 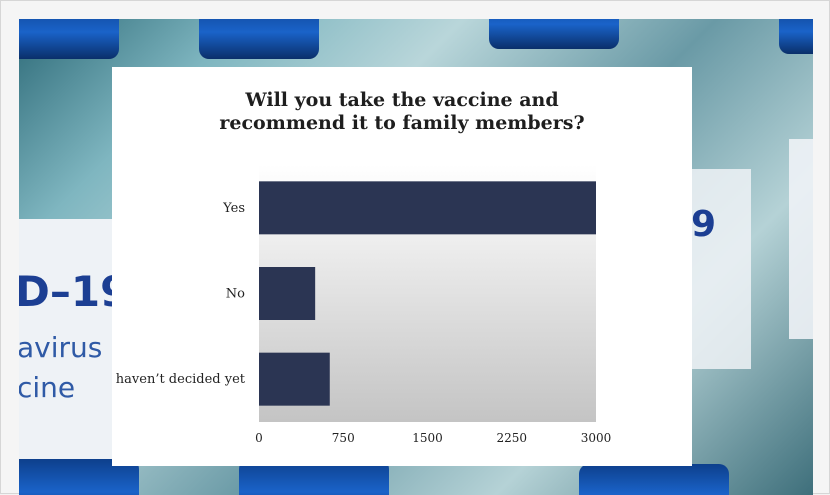 What do you see at coordinates (343, 438) in the screenshot?
I see `x-tick-label: 750` at bounding box center [343, 438].